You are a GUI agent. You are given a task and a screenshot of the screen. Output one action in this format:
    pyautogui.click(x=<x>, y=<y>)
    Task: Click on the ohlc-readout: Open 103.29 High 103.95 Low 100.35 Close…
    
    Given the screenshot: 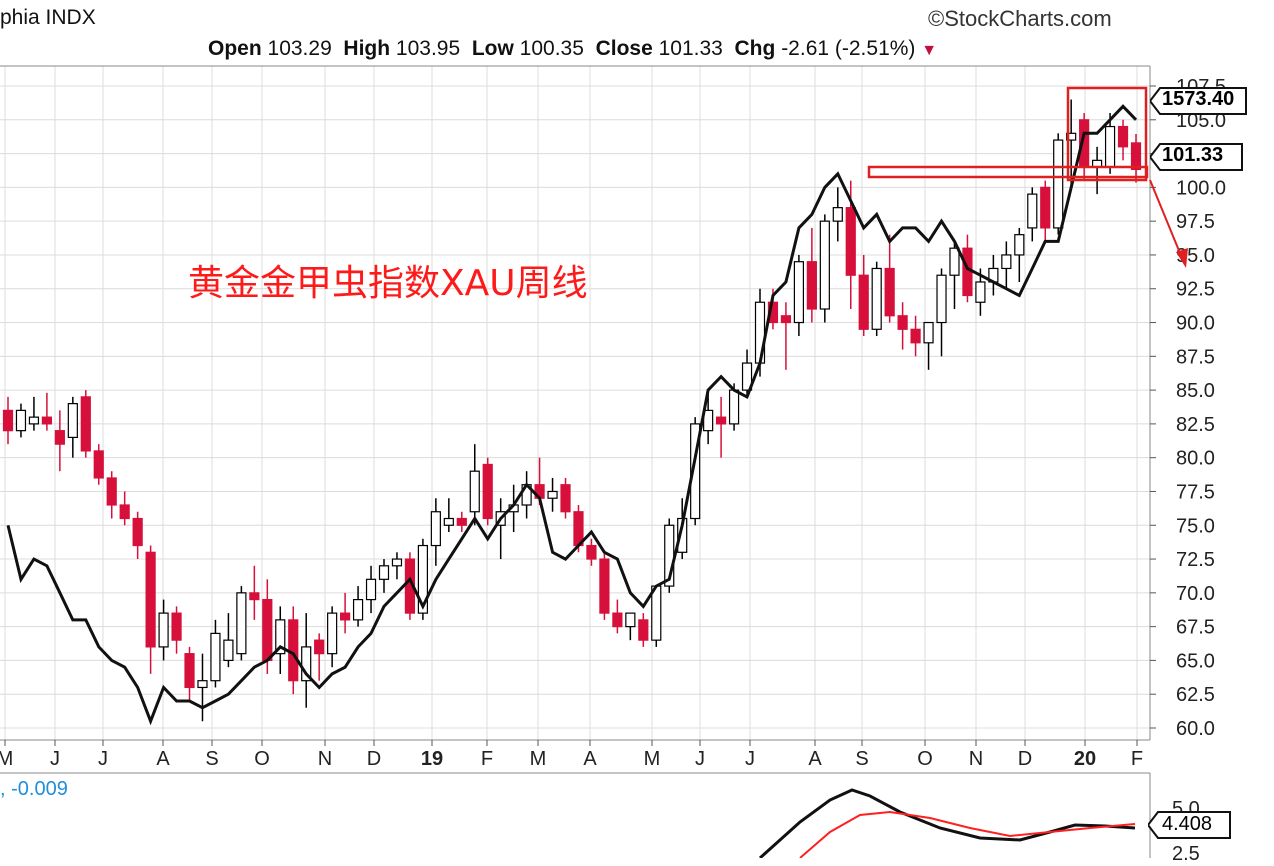 What is the action you would take?
    pyautogui.click(x=572, y=49)
    